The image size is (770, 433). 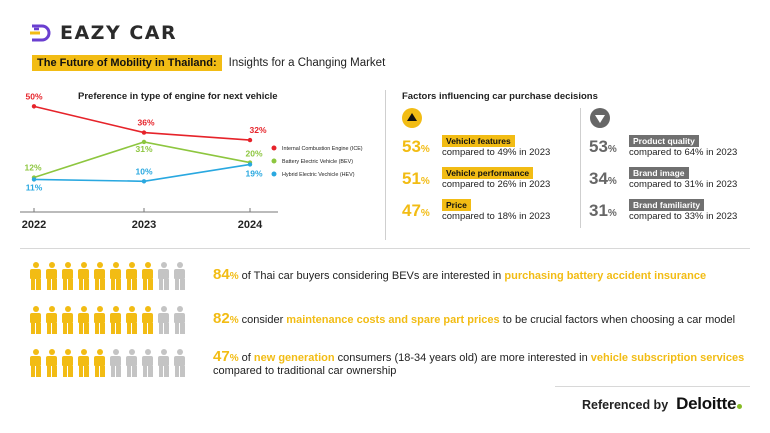 I want to click on decrease-arrow-icon, so click(x=600, y=118).